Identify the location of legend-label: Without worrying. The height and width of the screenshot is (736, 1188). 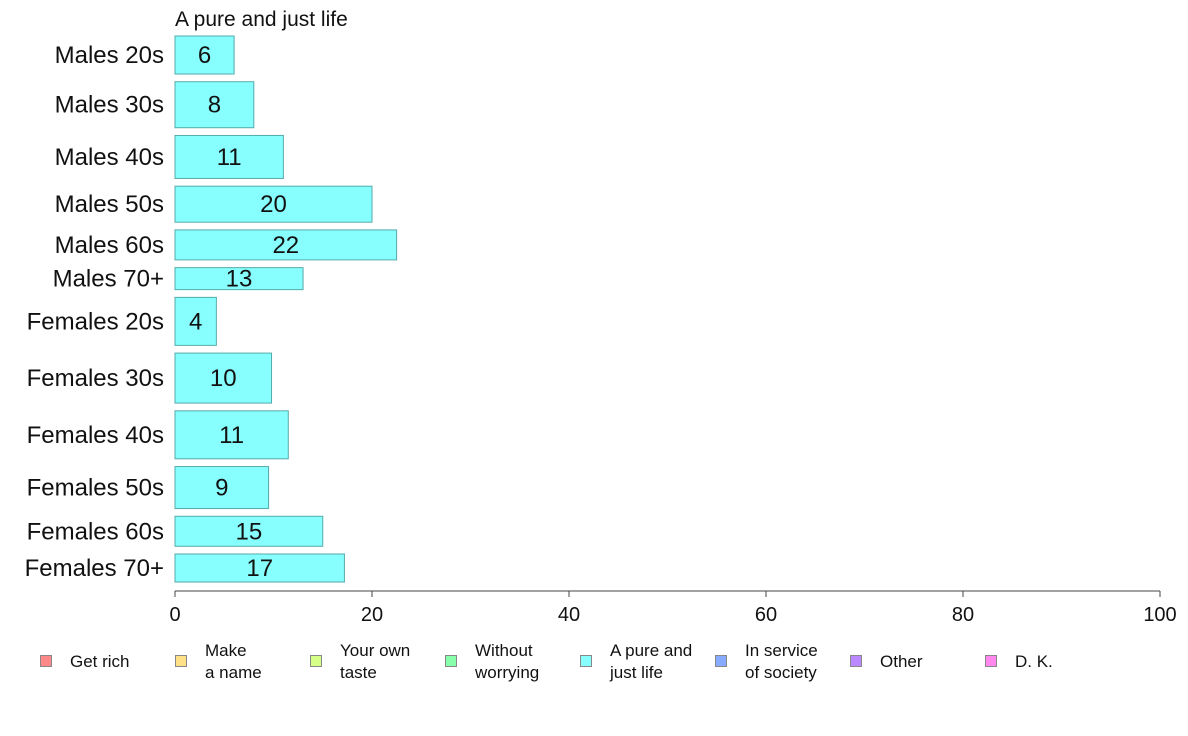
(507, 661).